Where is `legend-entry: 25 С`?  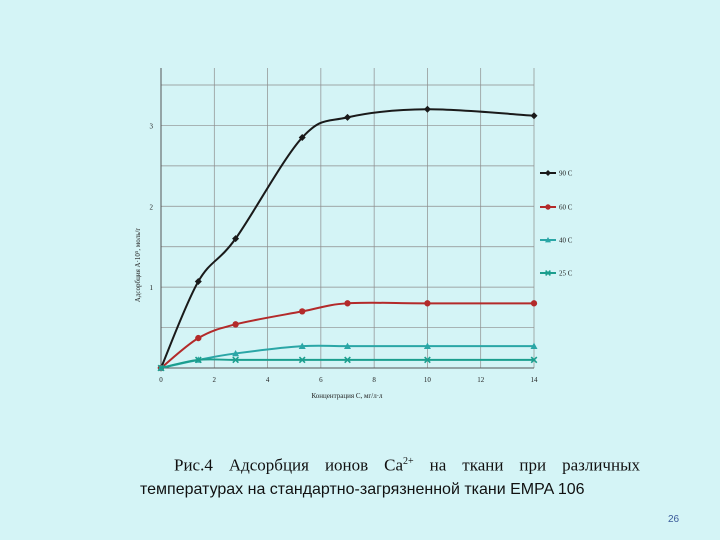
legend-entry: 25 С is located at coordinates (556, 274).